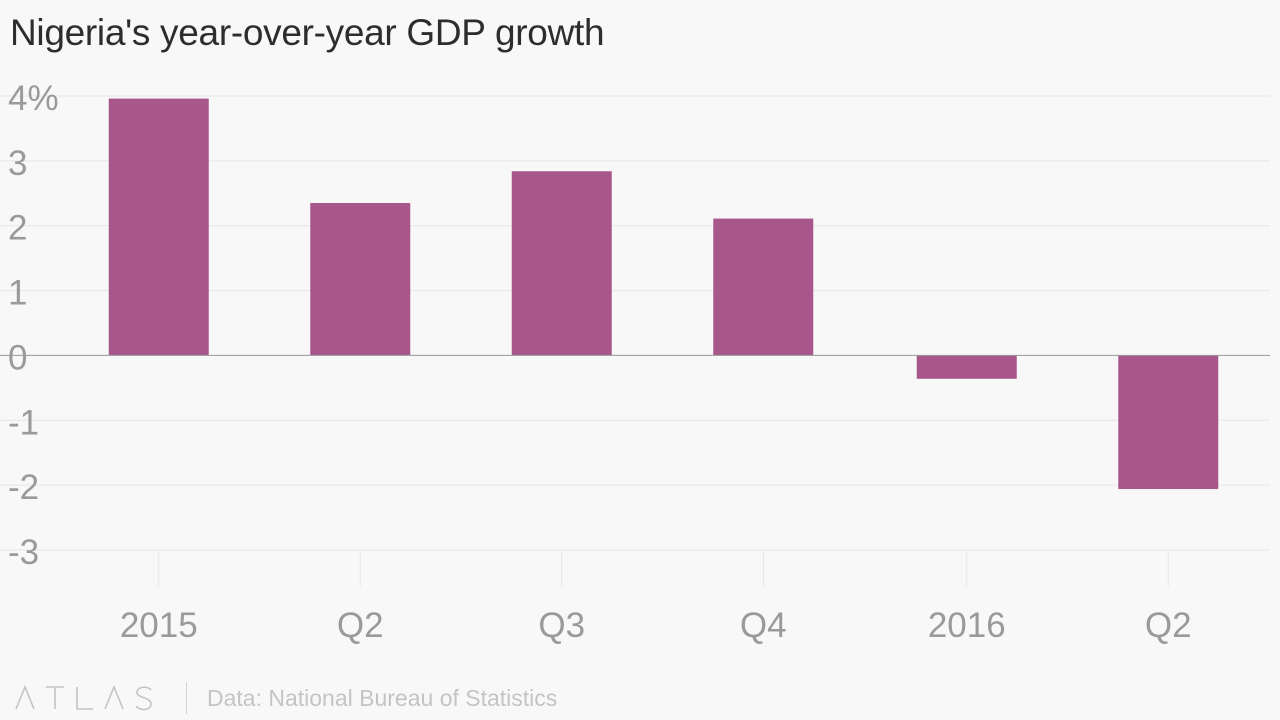 The image size is (1280, 720). I want to click on atlas-logo, so click(89, 698).